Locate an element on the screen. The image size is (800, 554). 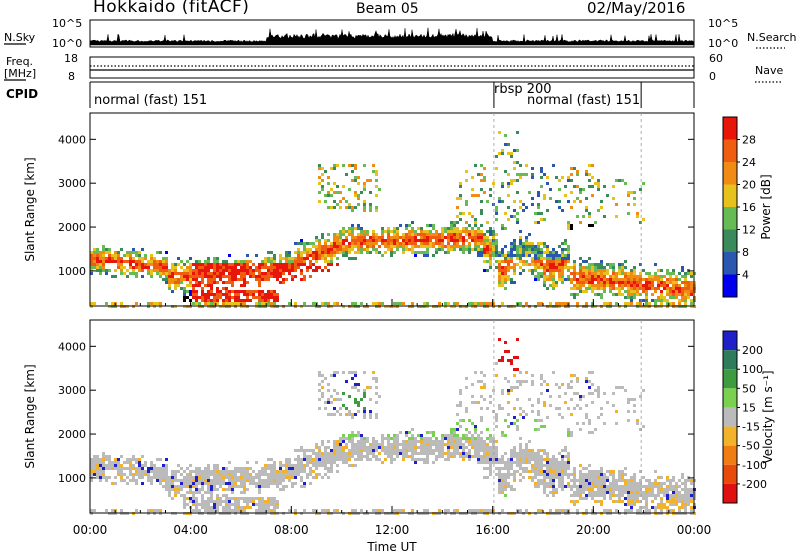
xaxis-label: Time UT is located at coordinates (391, 547).